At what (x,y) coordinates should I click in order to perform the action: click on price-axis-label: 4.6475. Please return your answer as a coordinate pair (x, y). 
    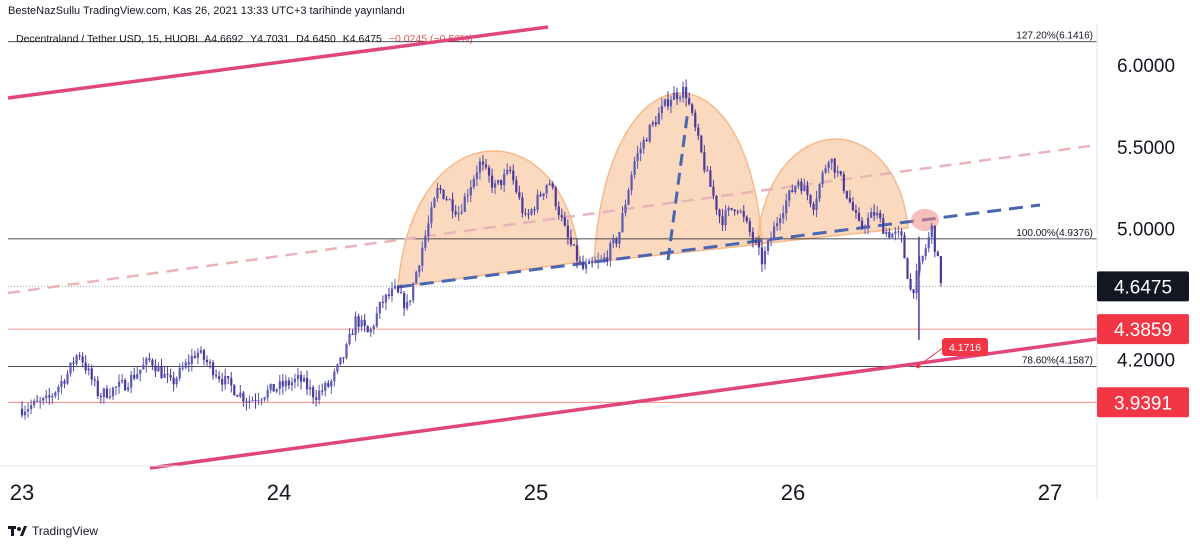
    Looking at the image, I should click on (1143, 287).